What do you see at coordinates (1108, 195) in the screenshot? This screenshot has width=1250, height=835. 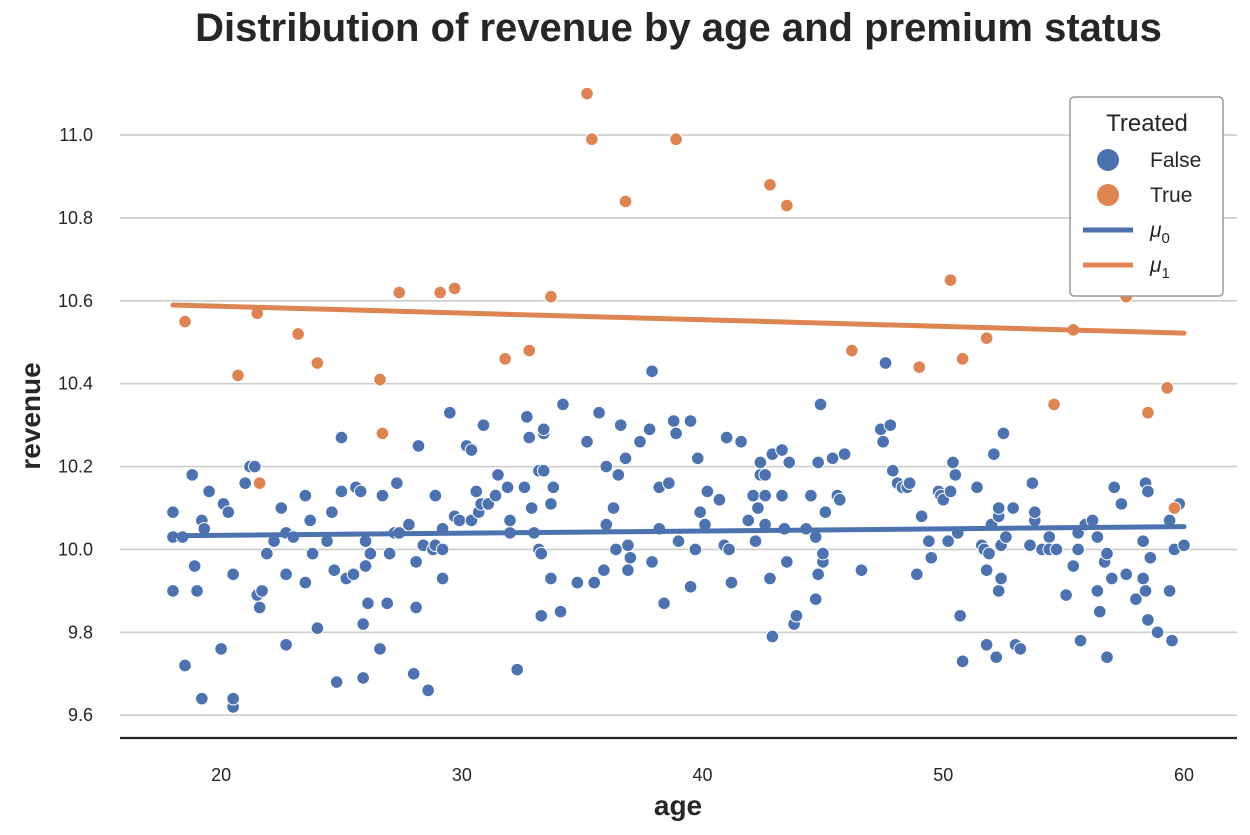 I see `legend-marker-true` at bounding box center [1108, 195].